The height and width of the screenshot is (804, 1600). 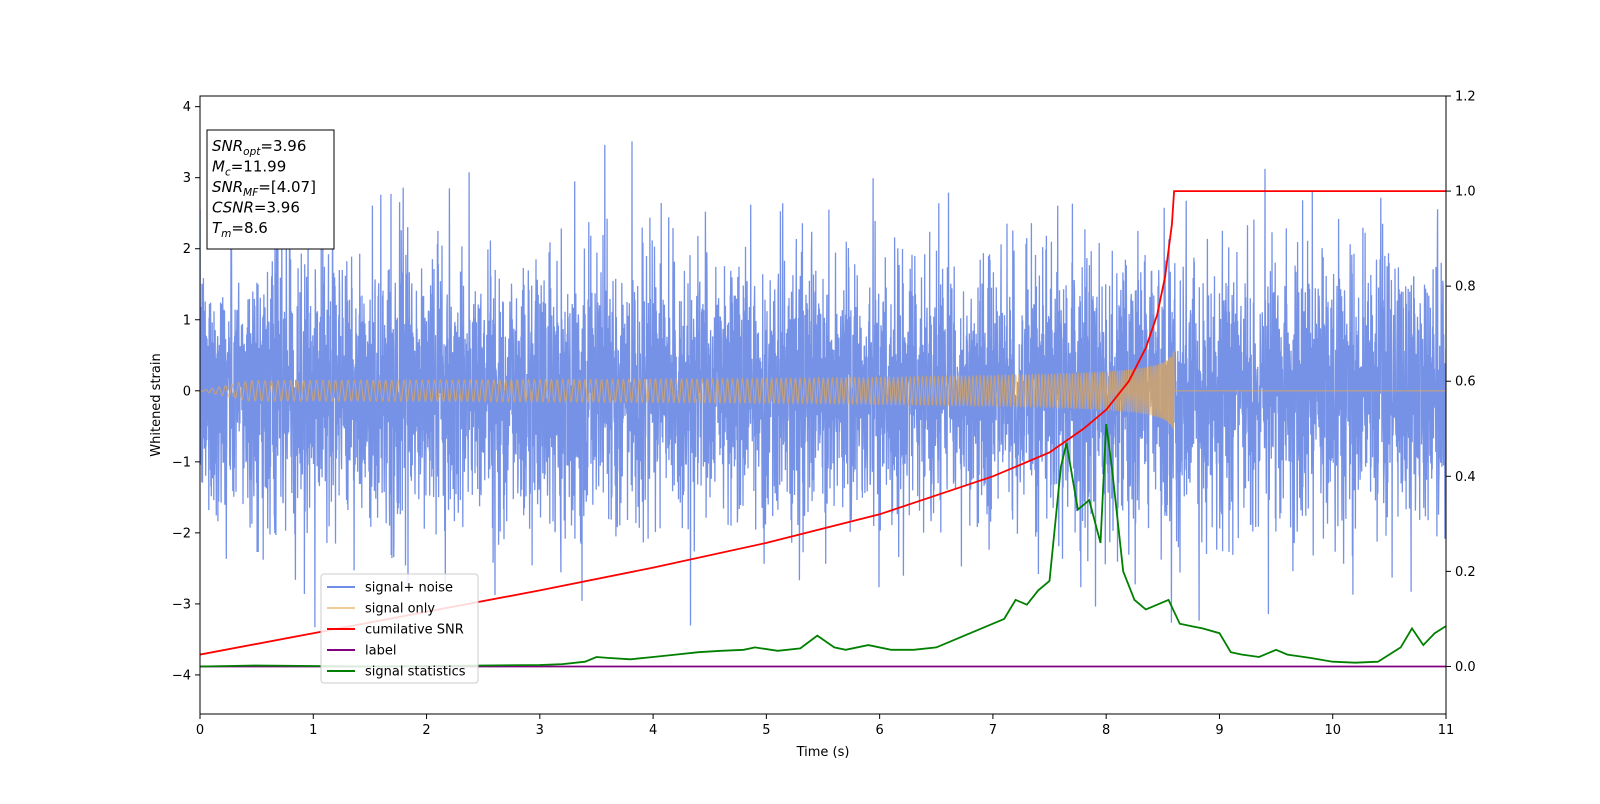 What do you see at coordinates (187, 178) in the screenshot?
I see `y-tick-label: 3` at bounding box center [187, 178].